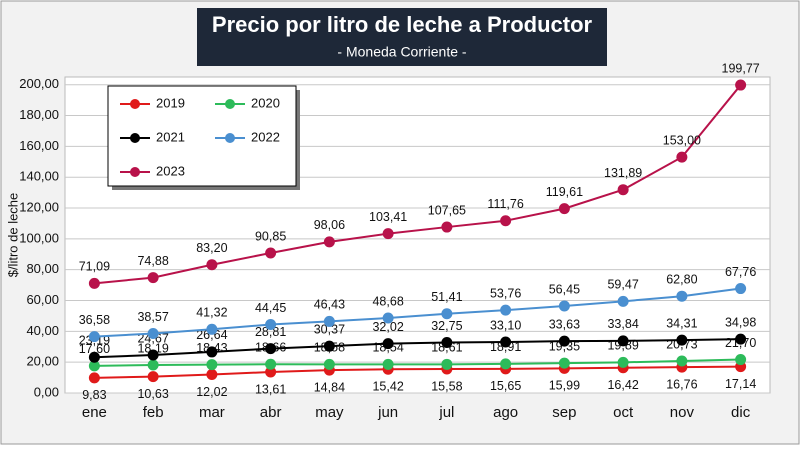 The image size is (800, 450). Describe the element at coordinates (402, 24) in the screenshot. I see `chart-title: Precio por litro de leche a Productor` at that location.